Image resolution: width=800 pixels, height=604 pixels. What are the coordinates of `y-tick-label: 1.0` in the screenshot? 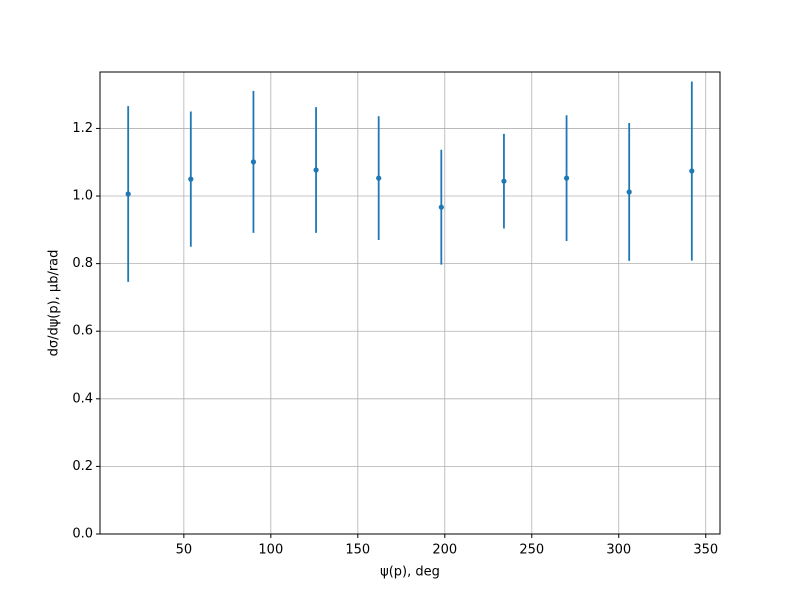 It's located at (82, 196).